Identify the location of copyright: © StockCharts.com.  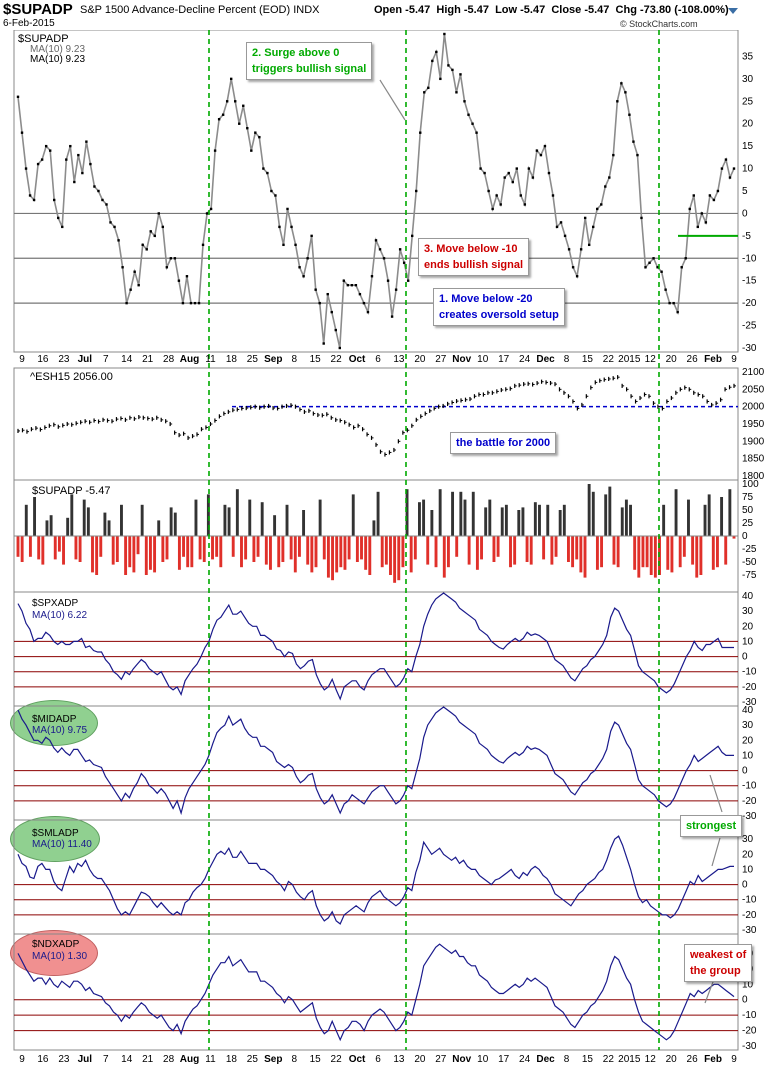
(659, 24).